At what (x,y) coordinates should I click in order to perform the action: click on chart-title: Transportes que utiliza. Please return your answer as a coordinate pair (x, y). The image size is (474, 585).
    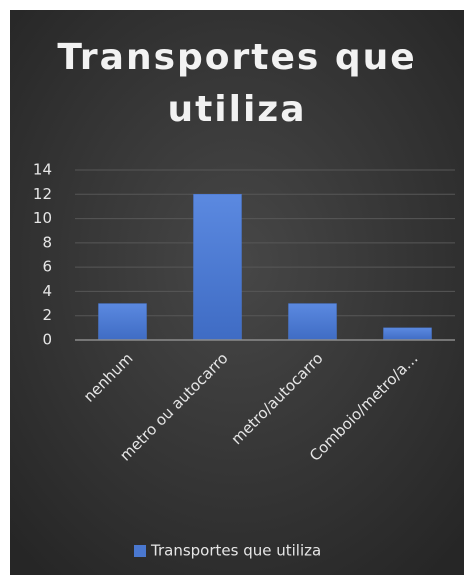
    Looking at the image, I should click on (237, 83).